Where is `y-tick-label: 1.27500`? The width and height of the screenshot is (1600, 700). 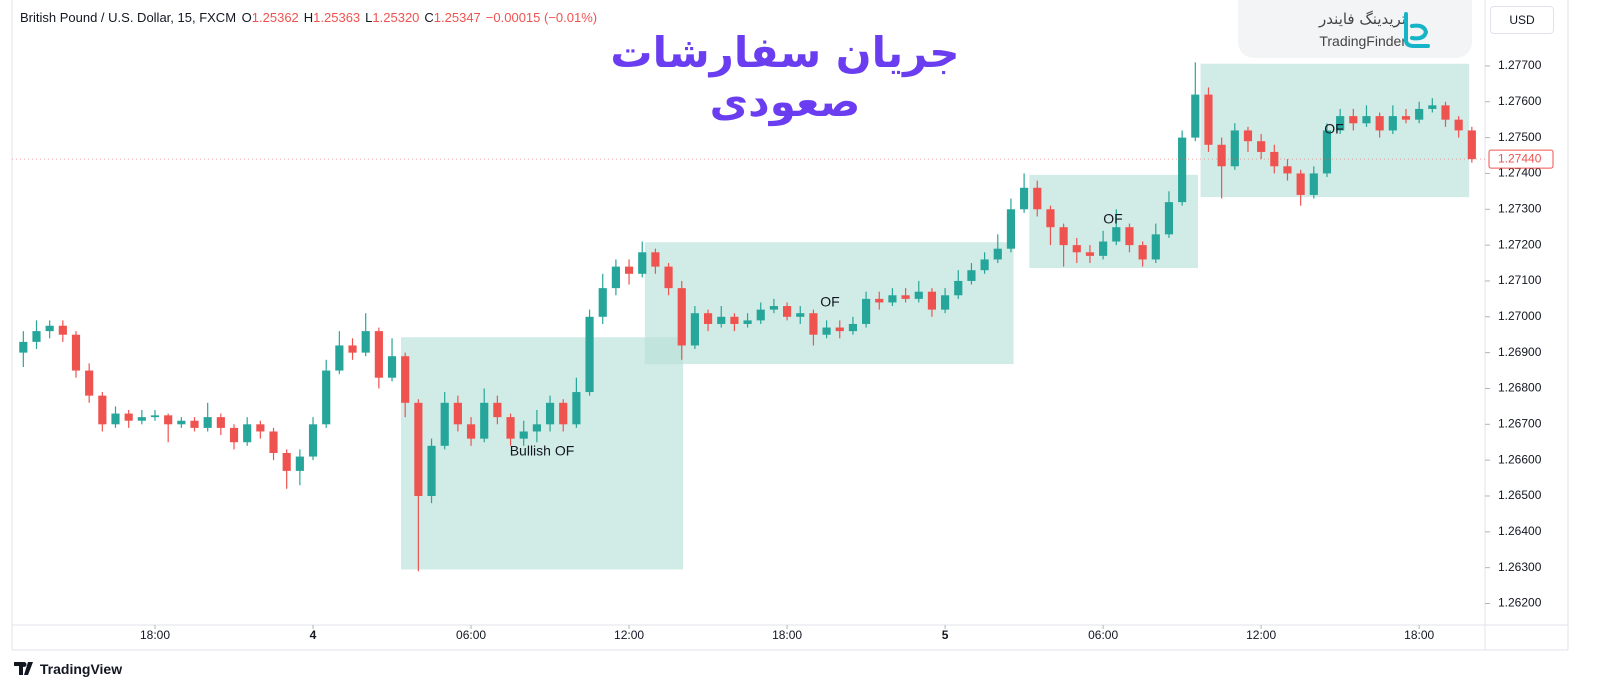 y-tick-label: 1.27500 is located at coordinates (1520, 137).